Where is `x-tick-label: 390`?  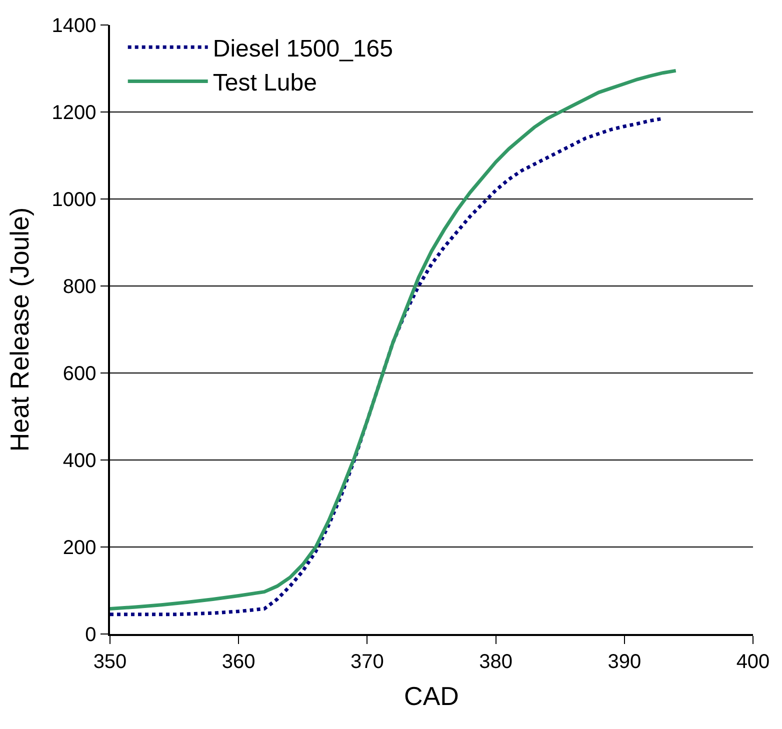 x-tick-label: 390 is located at coordinates (625, 661).